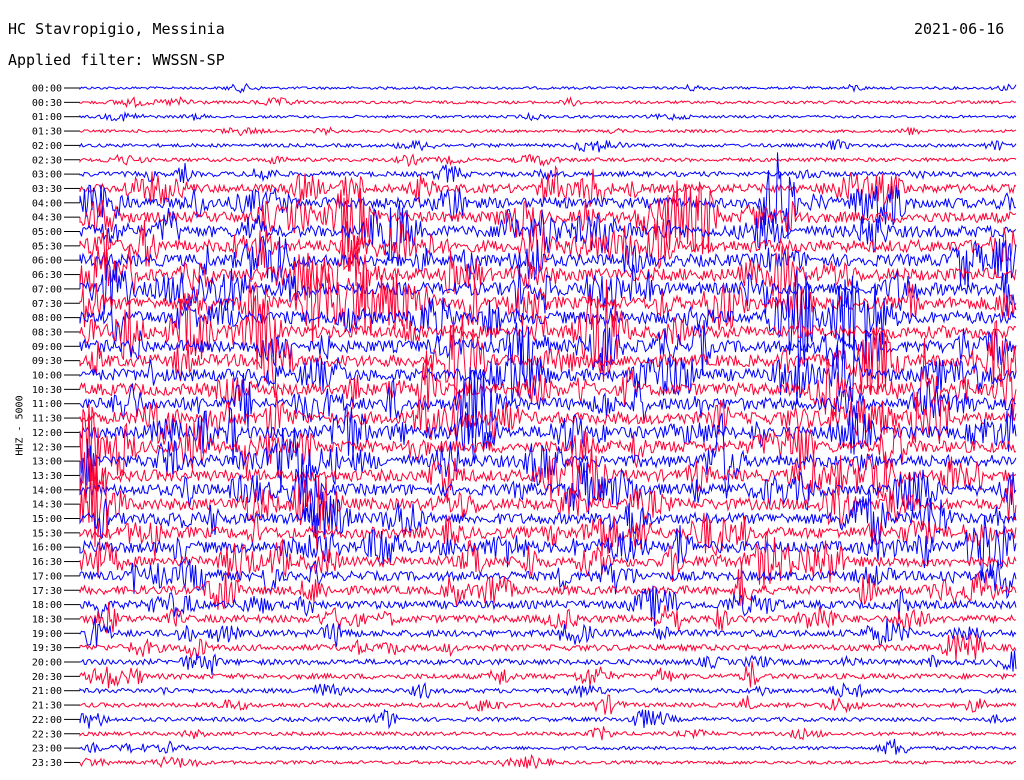 This screenshot has height=780, width=1024. What do you see at coordinates (47, 706) in the screenshot?
I see `time-label: 21:30` at bounding box center [47, 706].